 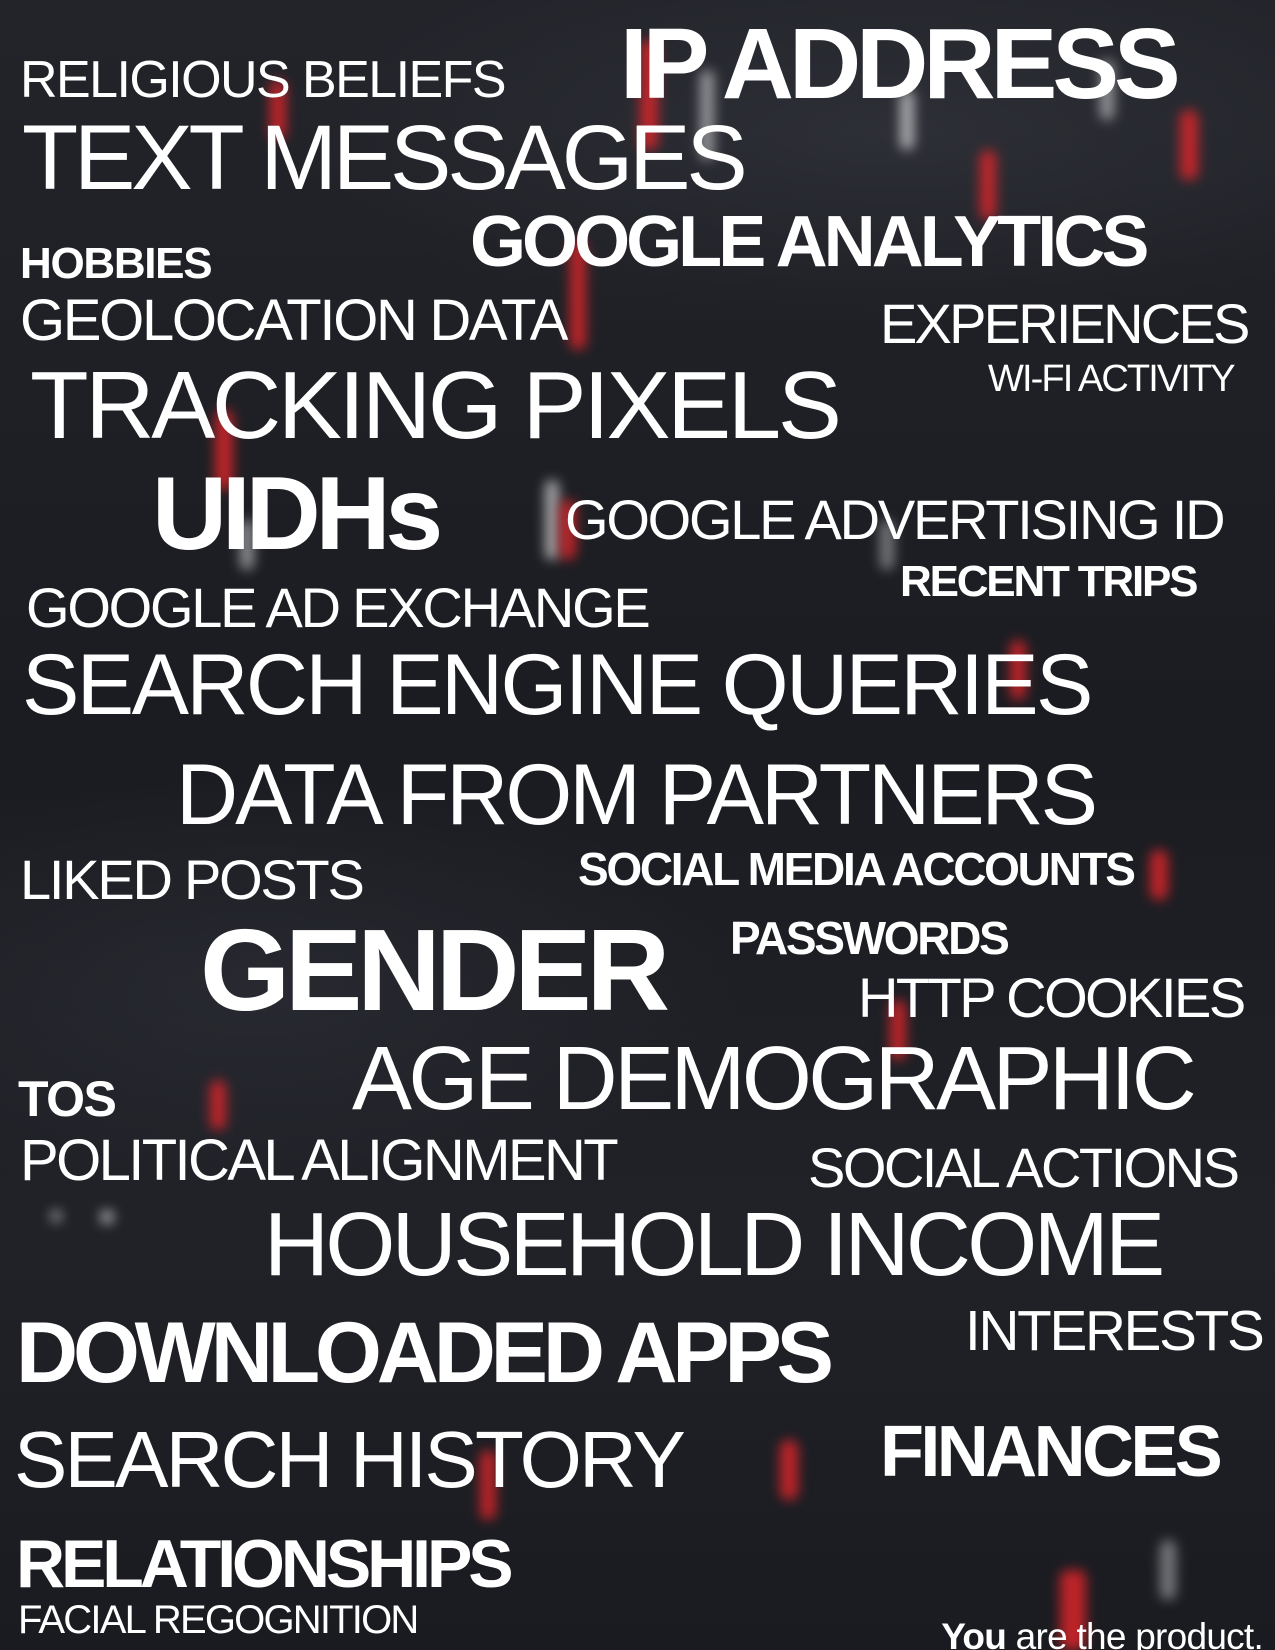 I want to click on word-relationships: RELATIONSHIPS, so click(x=265, y=1564).